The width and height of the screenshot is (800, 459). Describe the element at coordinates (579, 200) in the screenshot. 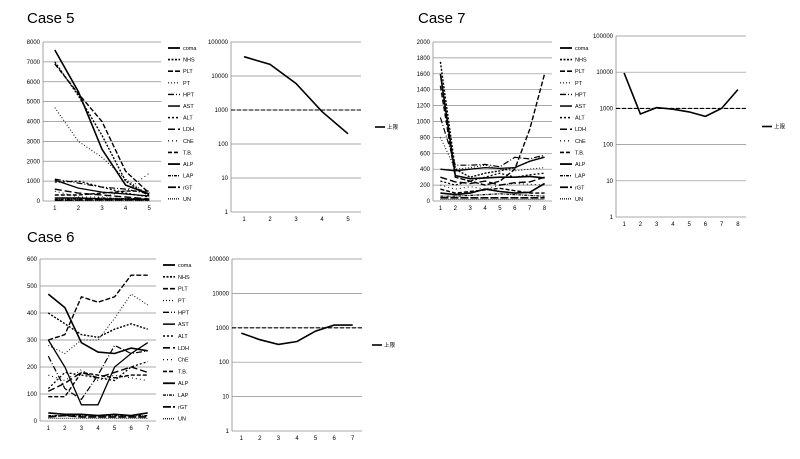

I see `case7-lab-legend-label: UN` at that location.